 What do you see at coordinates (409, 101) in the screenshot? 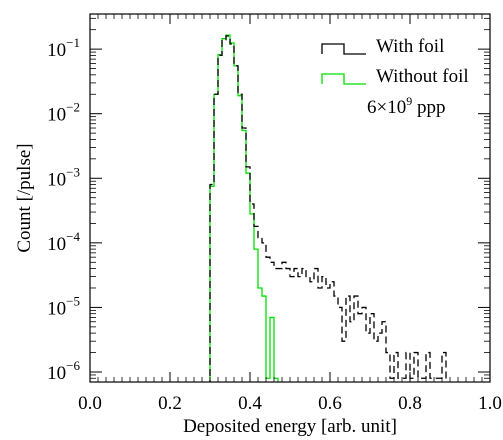
I see `annotation-exponent: 9` at bounding box center [409, 101].